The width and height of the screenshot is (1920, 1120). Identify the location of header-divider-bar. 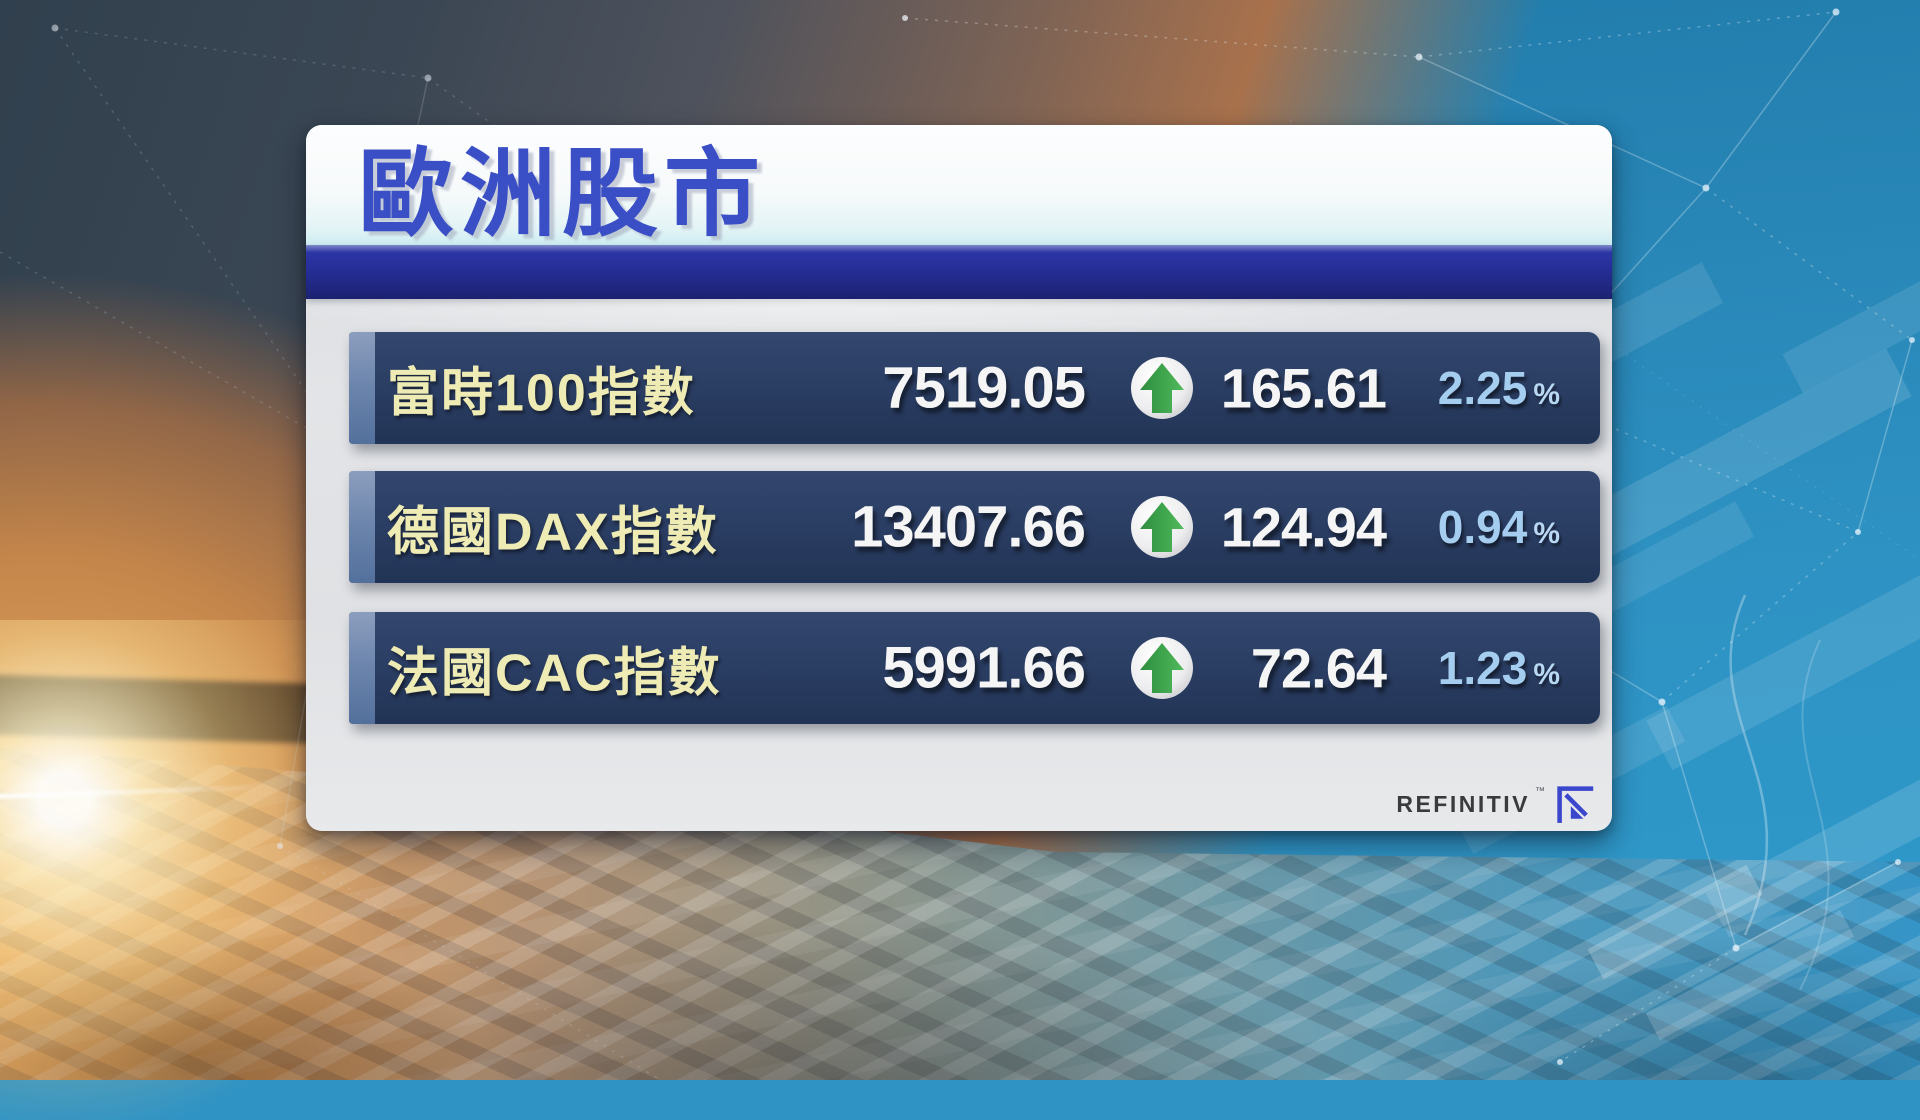
(959, 272).